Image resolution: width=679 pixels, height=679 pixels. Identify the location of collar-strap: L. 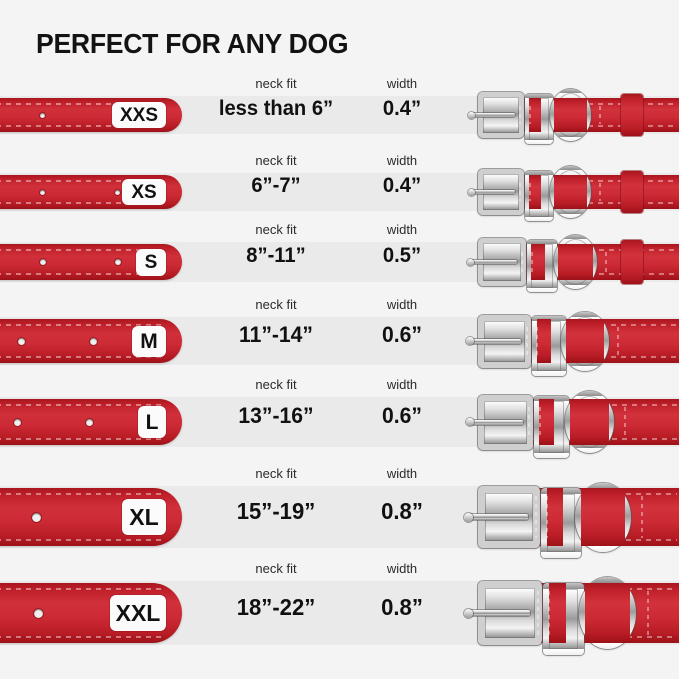
(91, 422).